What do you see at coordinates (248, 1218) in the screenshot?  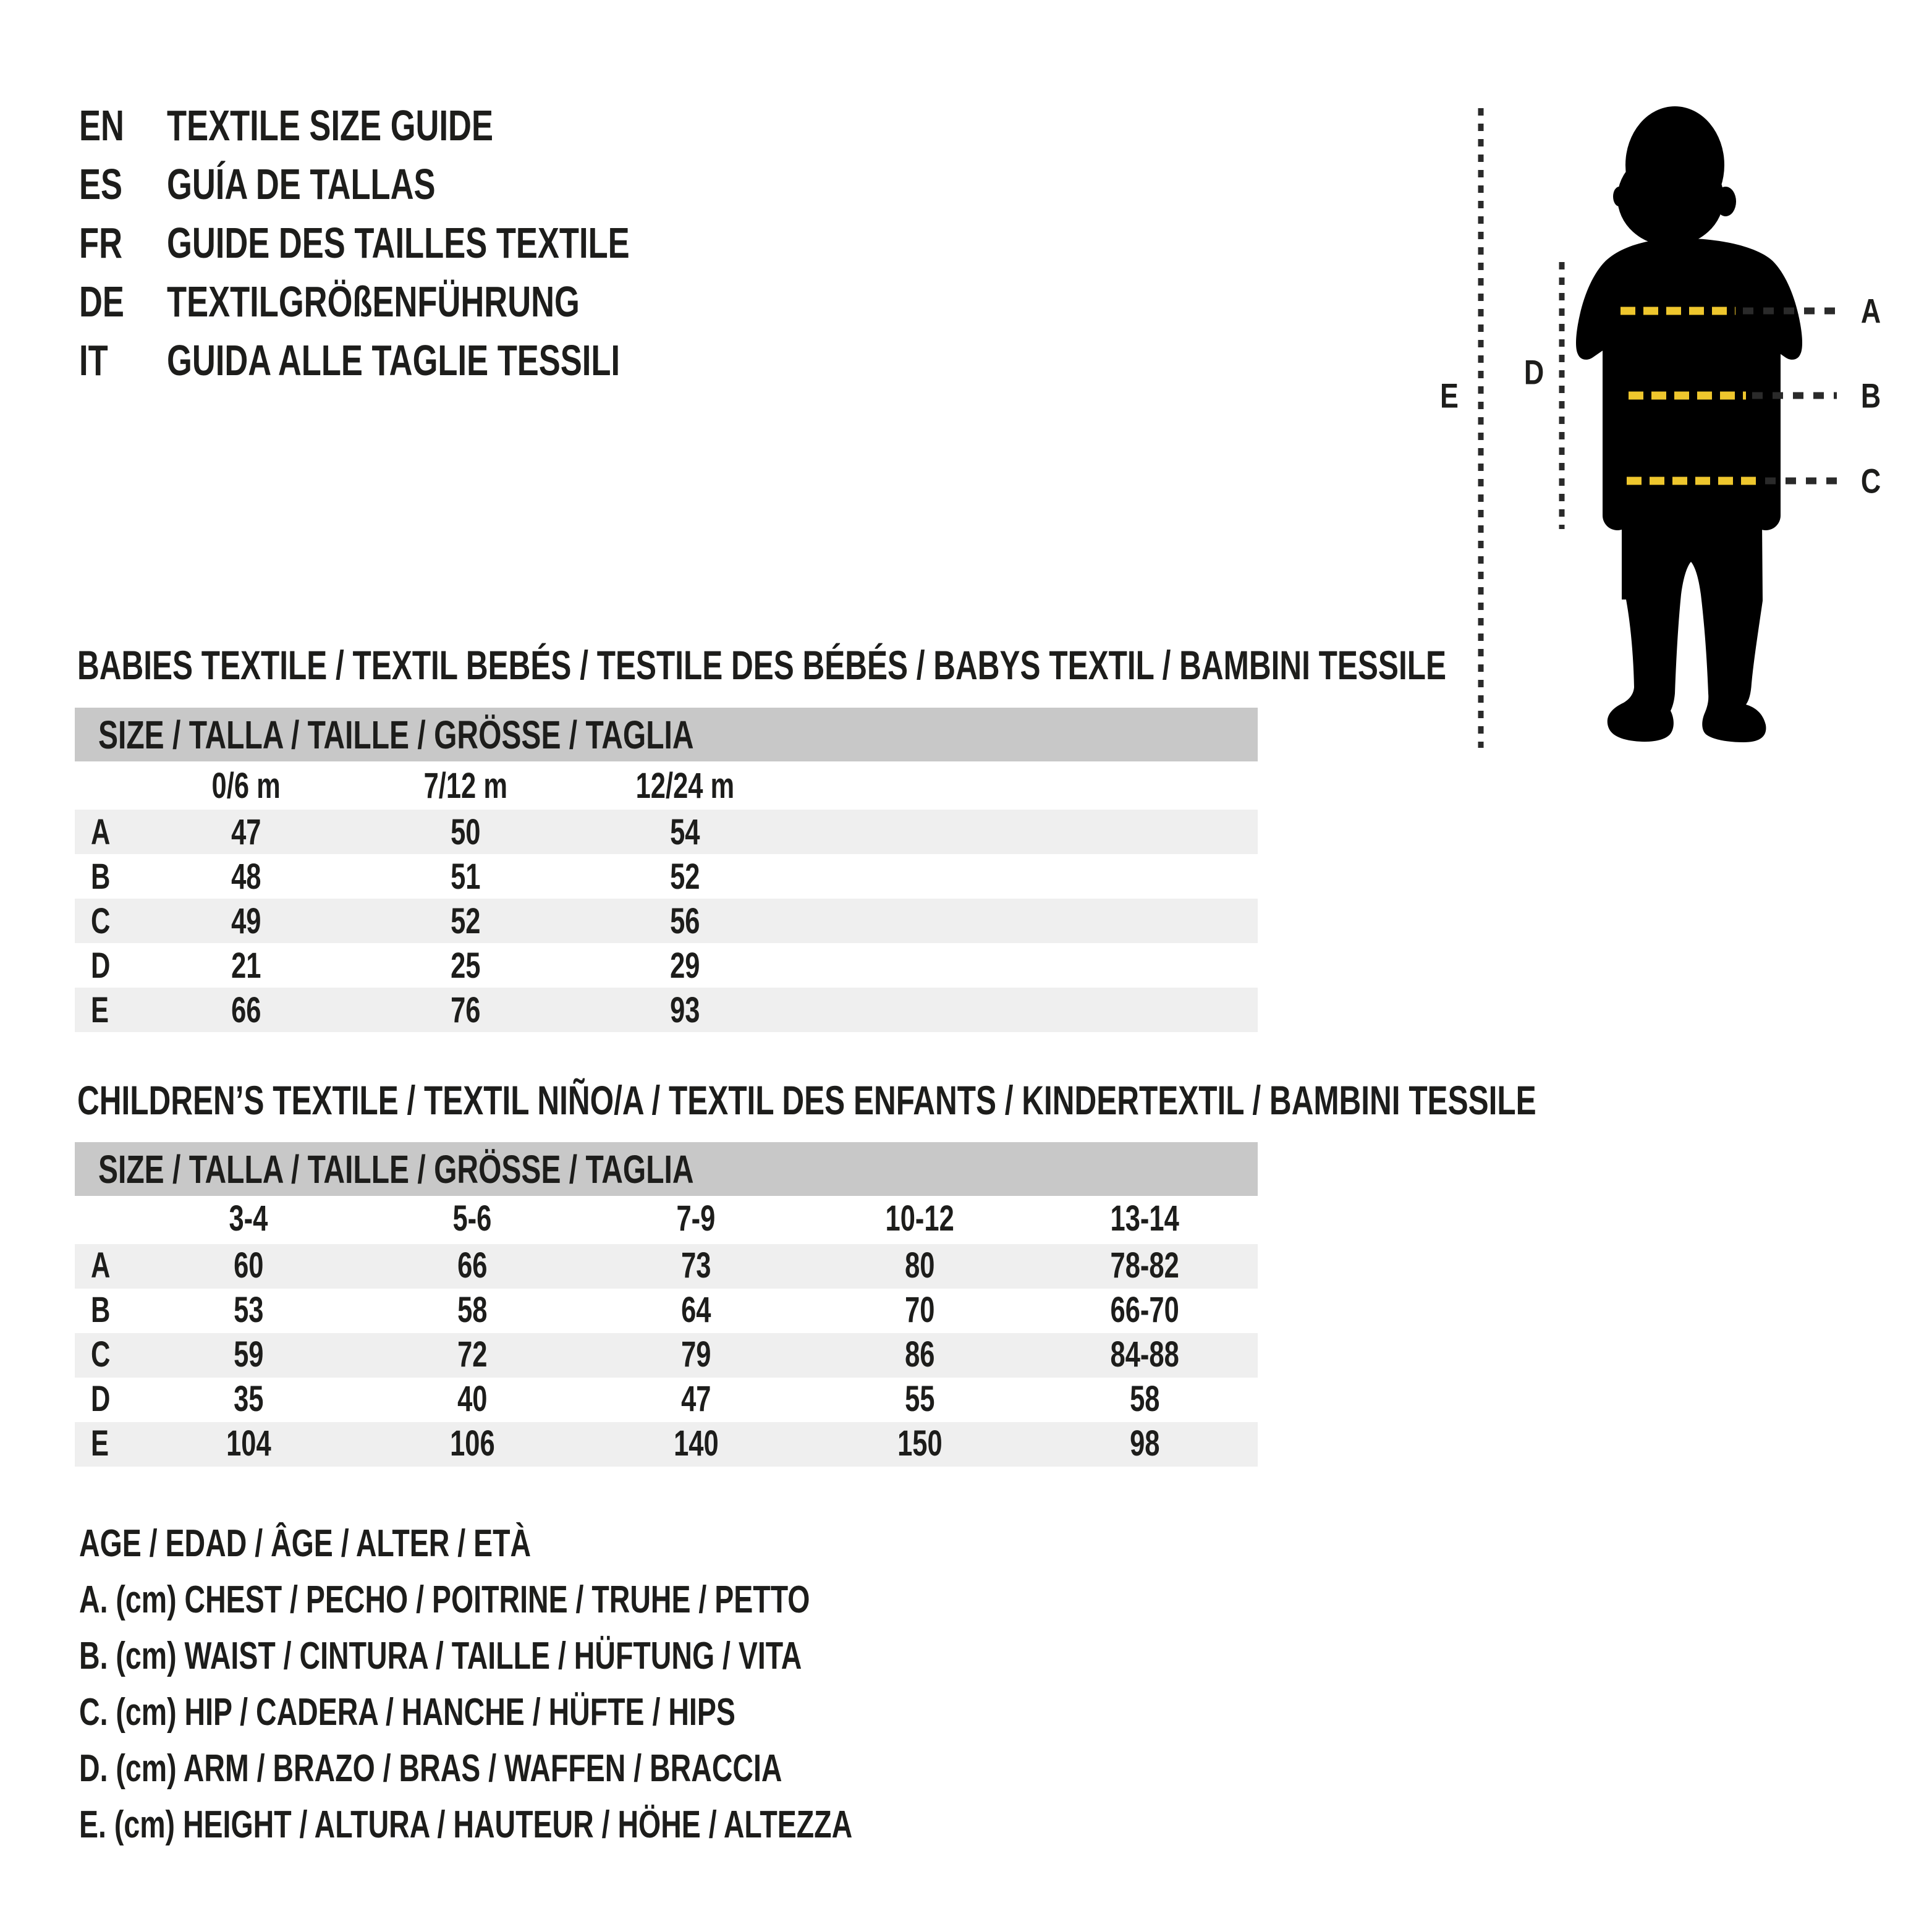 I see `children-col-3-4: 3-4` at bounding box center [248, 1218].